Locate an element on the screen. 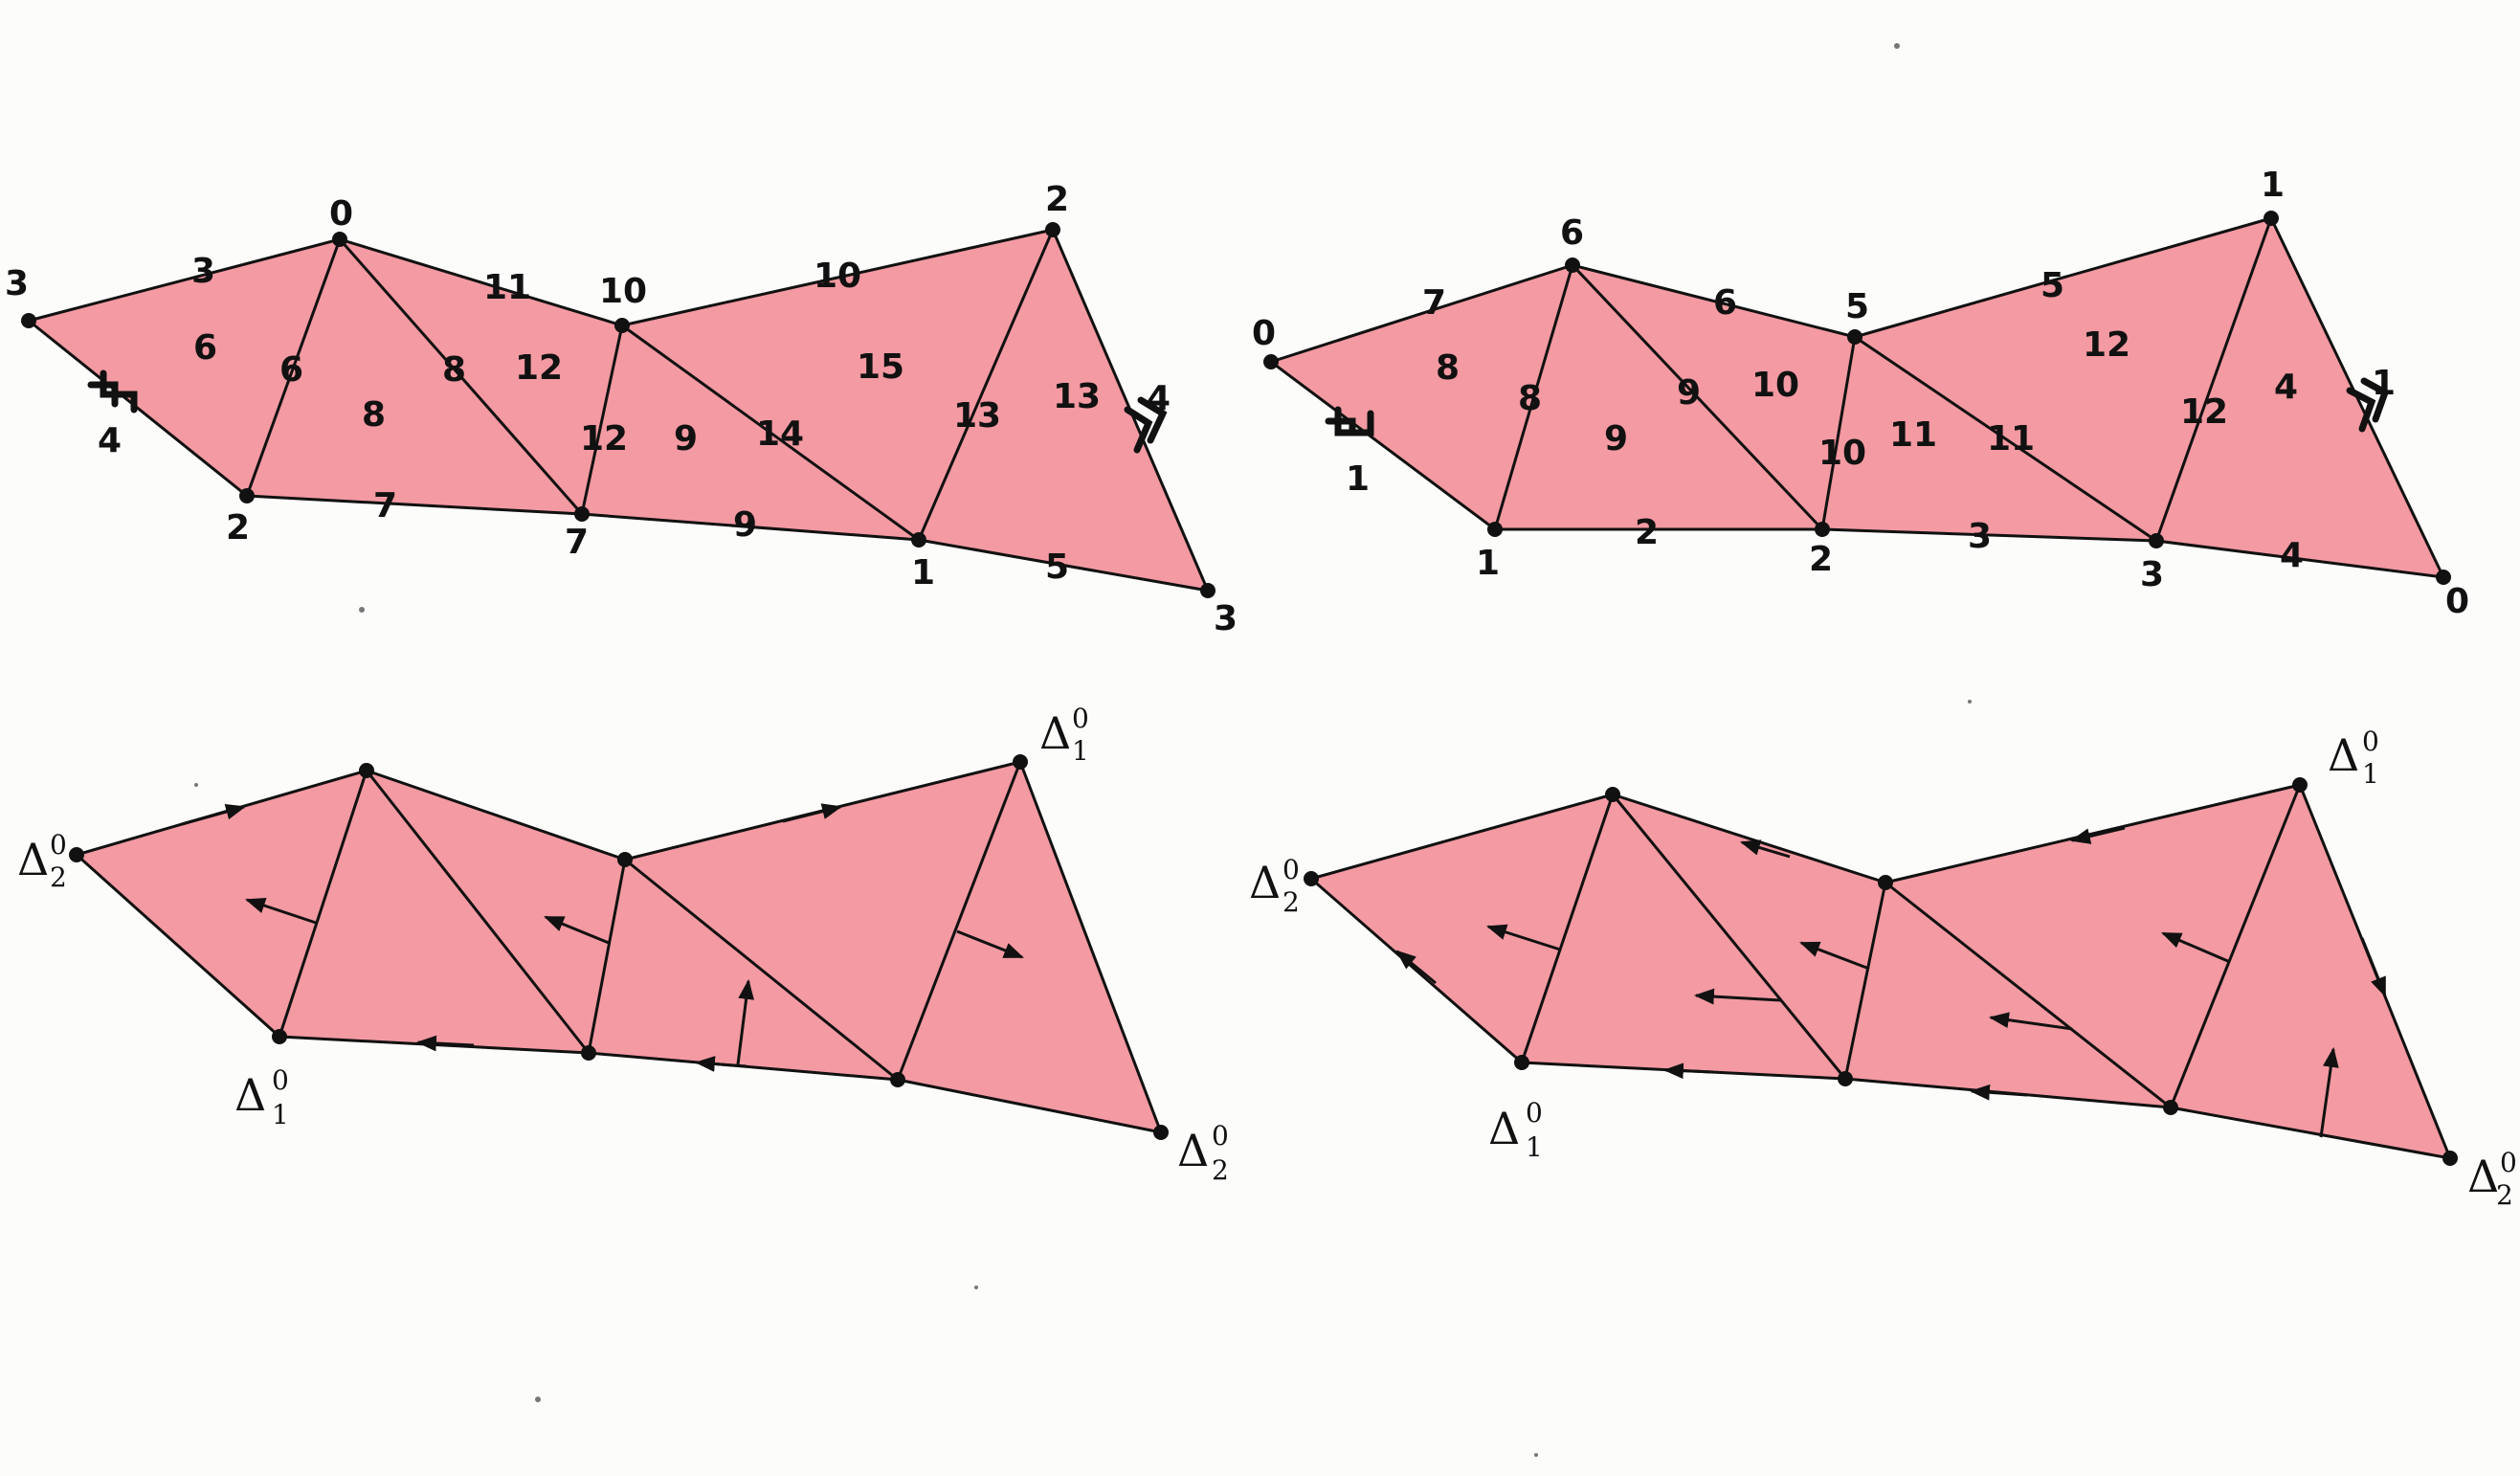  edge-label: 10 is located at coordinates (837, 276).